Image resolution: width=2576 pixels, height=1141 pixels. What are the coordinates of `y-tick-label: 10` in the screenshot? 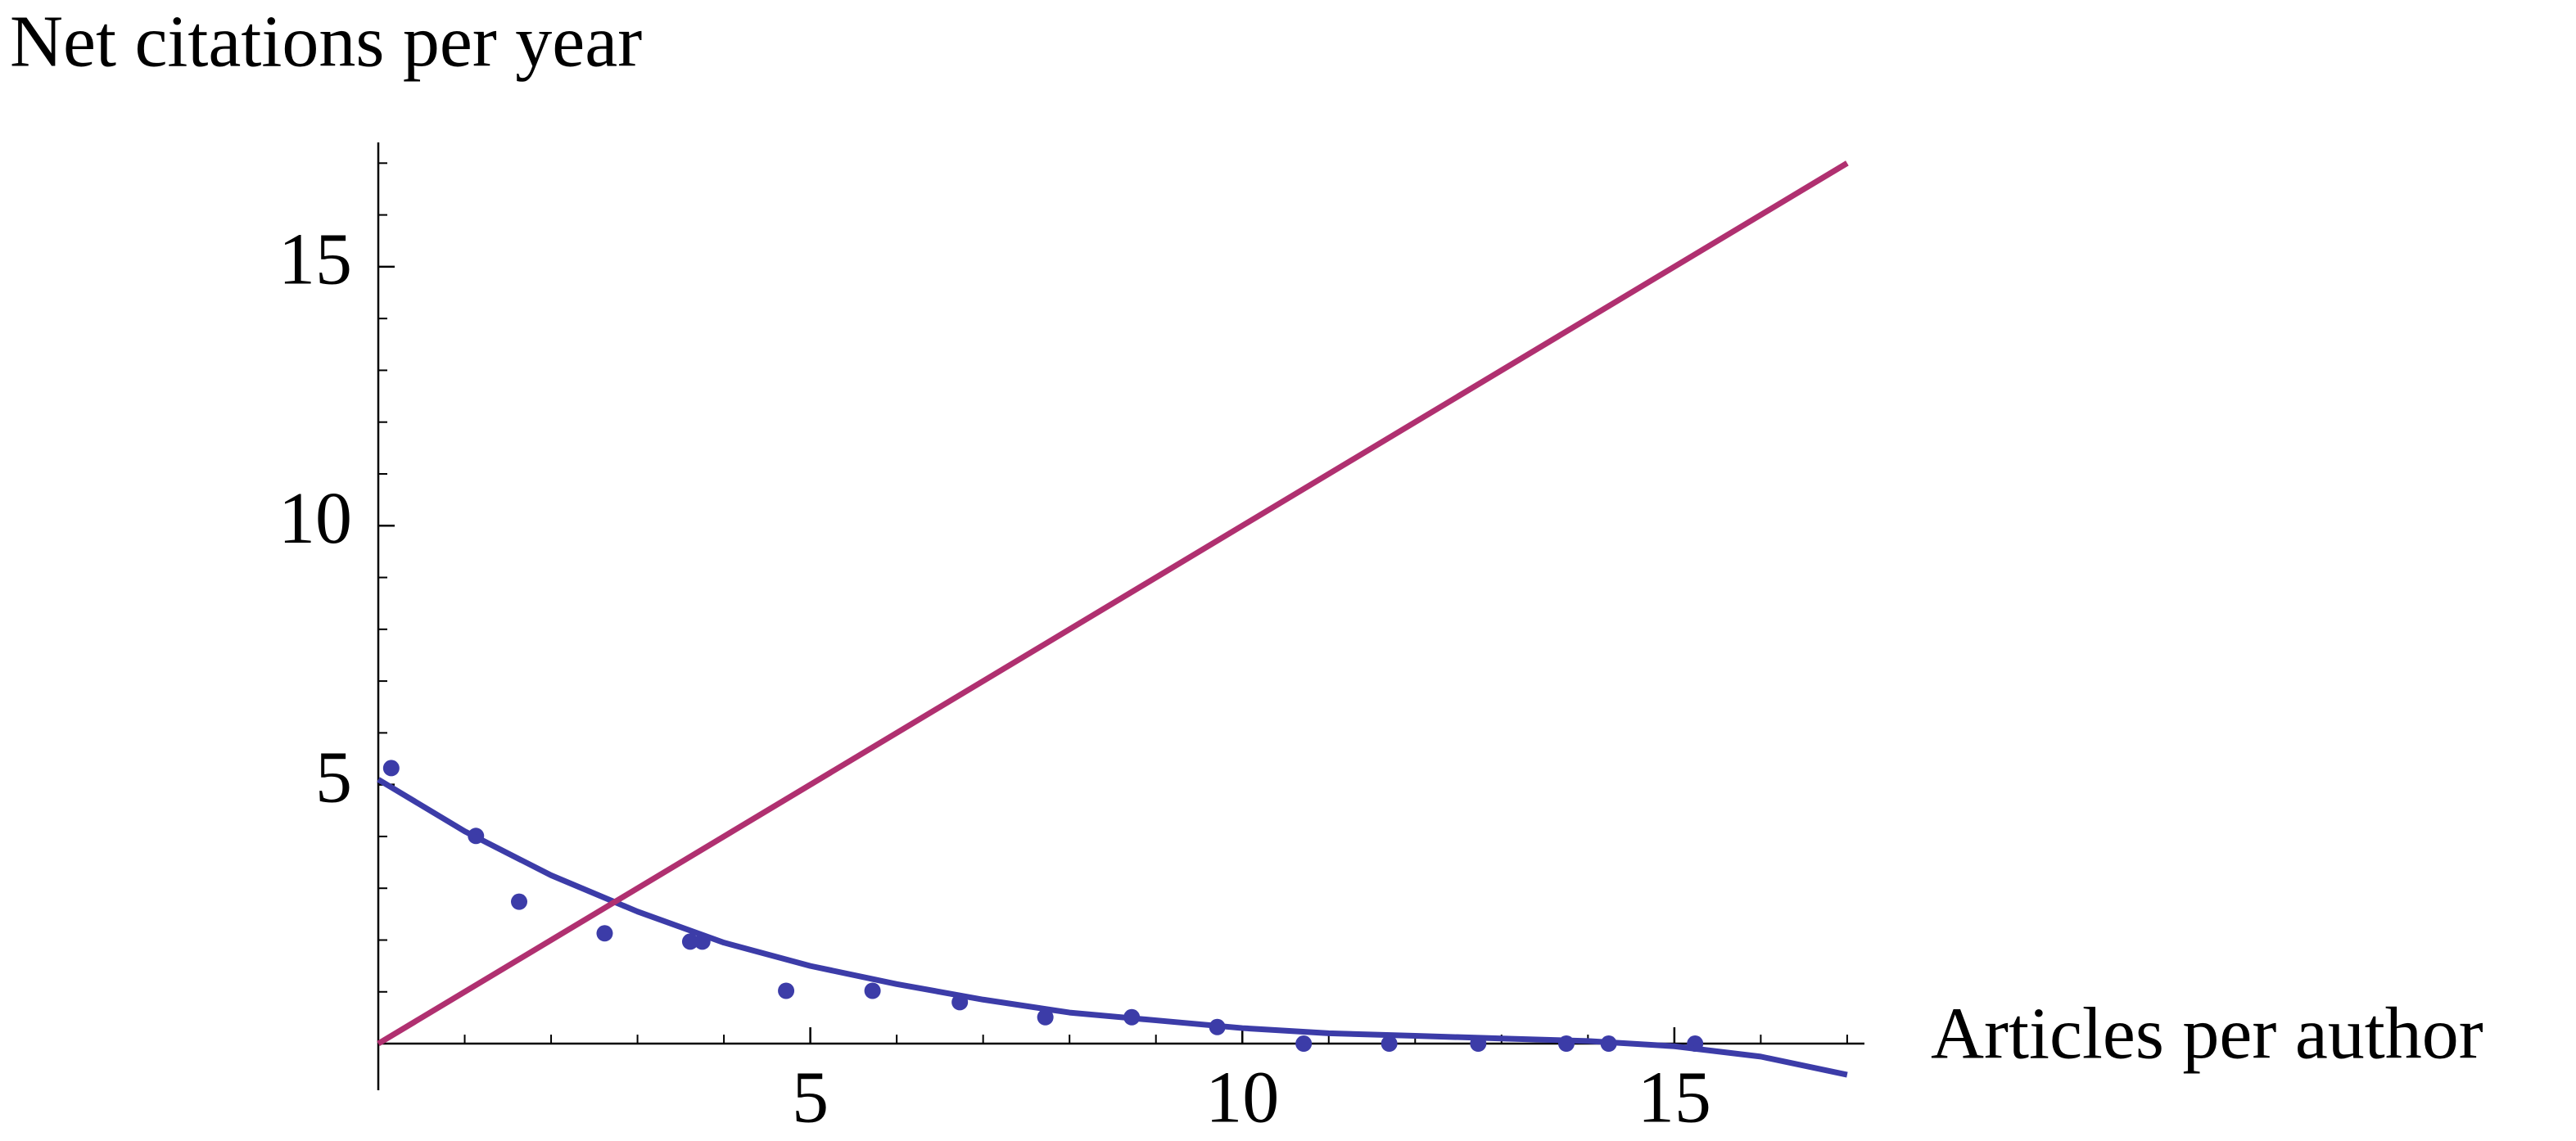 It's located at (315, 518).